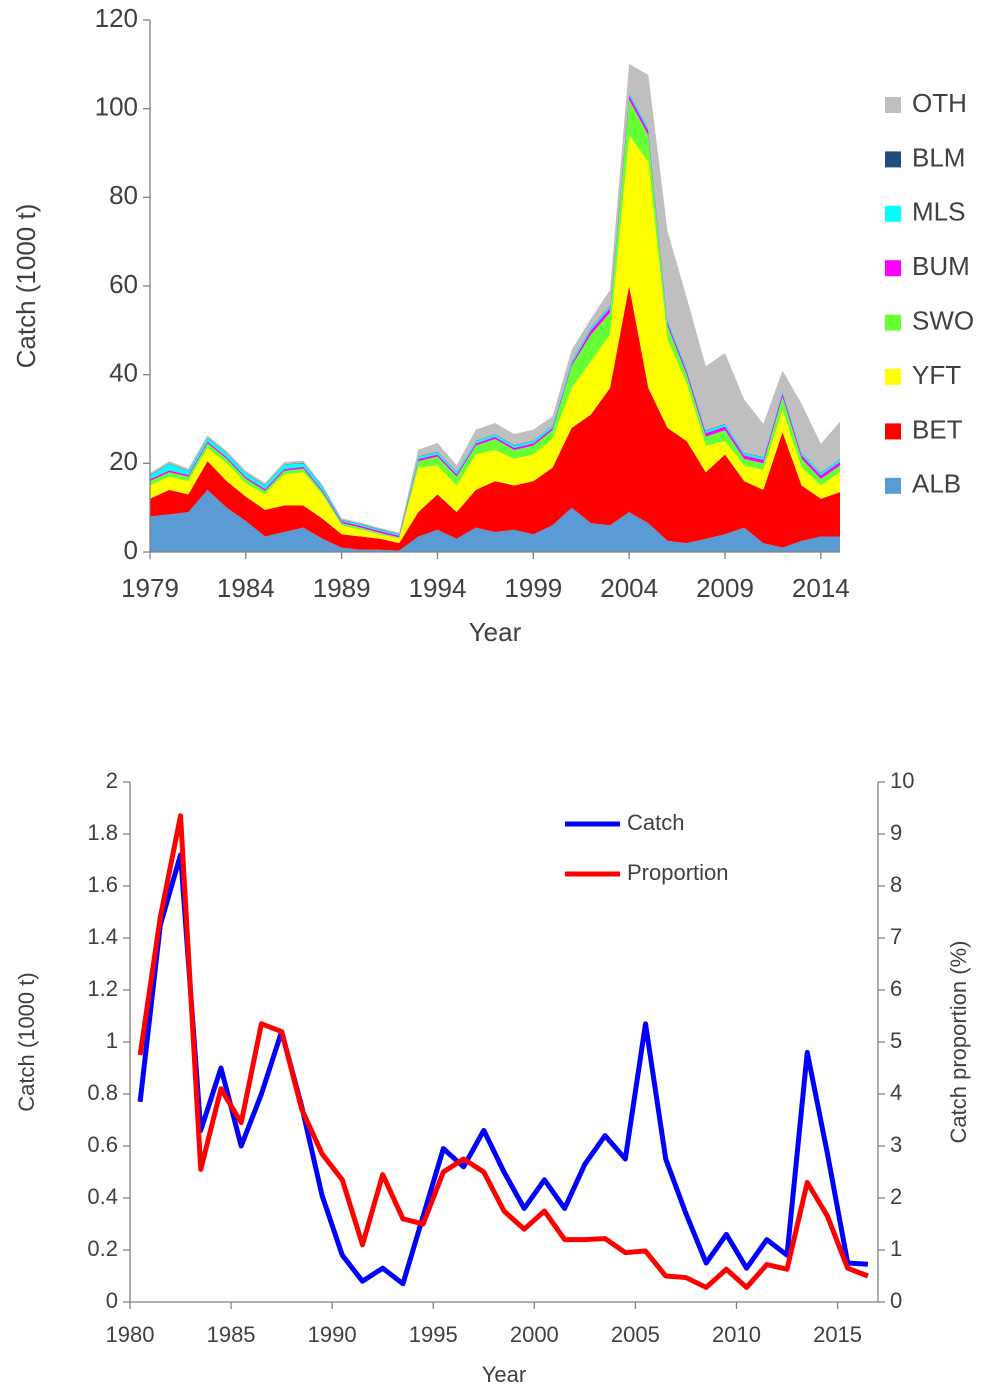 Image resolution: width=991 pixels, height=1394 pixels. Describe the element at coordinates (246, 588) in the screenshot. I see `x-tick-label: 1984` at that location.